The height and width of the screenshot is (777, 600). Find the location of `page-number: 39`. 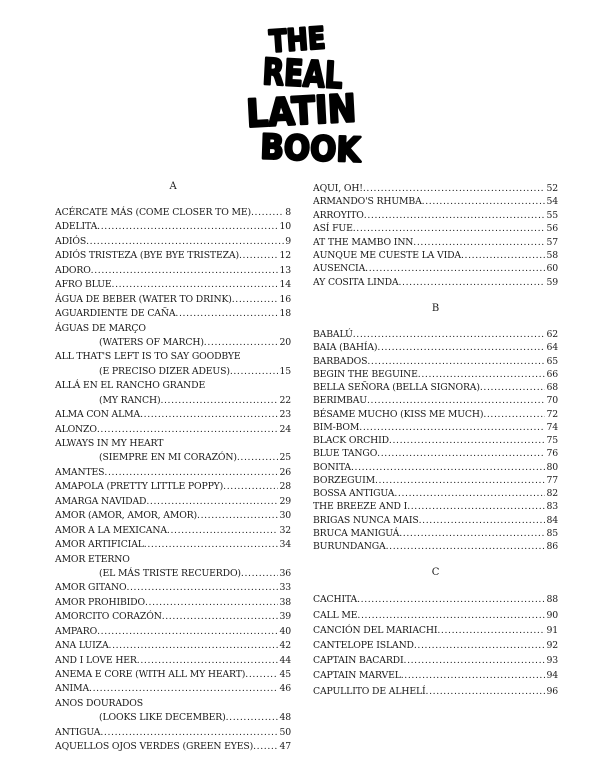

page-number: 39 is located at coordinates (285, 617).